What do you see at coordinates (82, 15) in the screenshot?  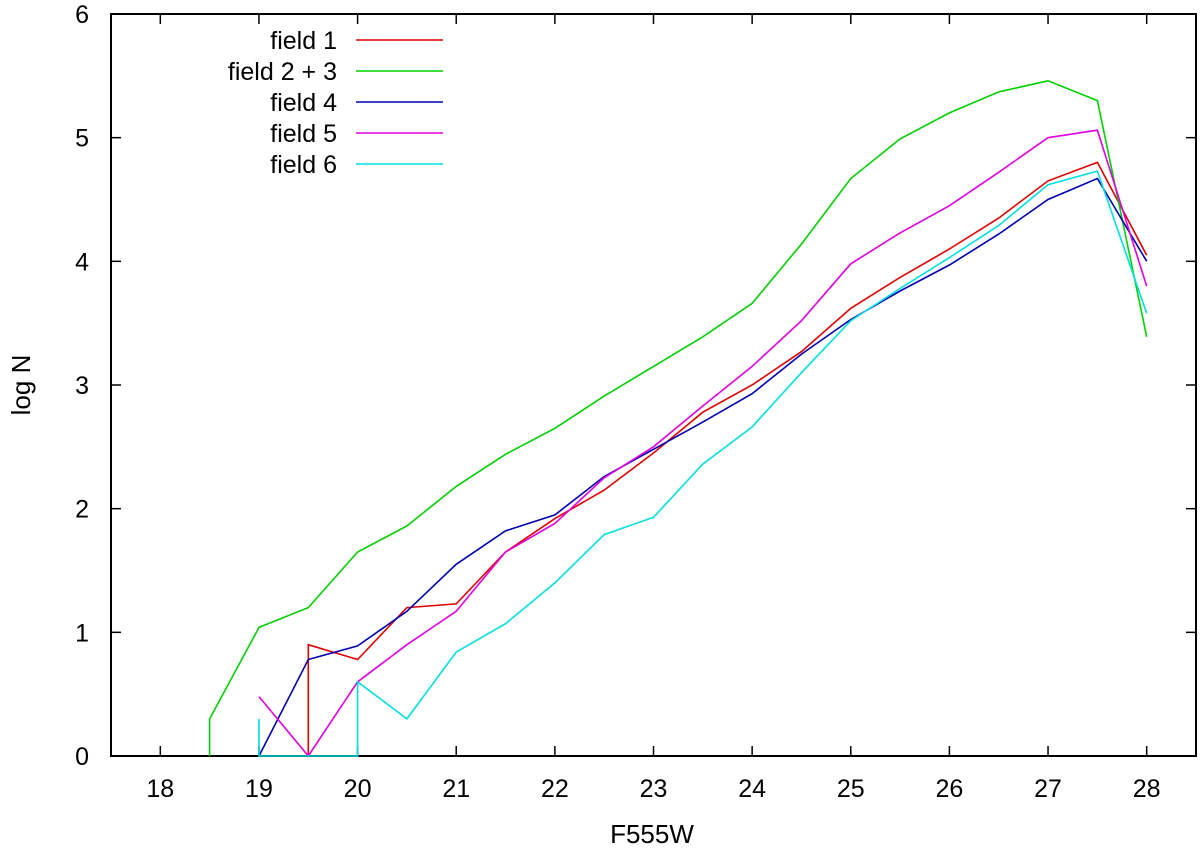 I see `y-tick-label: 6` at bounding box center [82, 15].